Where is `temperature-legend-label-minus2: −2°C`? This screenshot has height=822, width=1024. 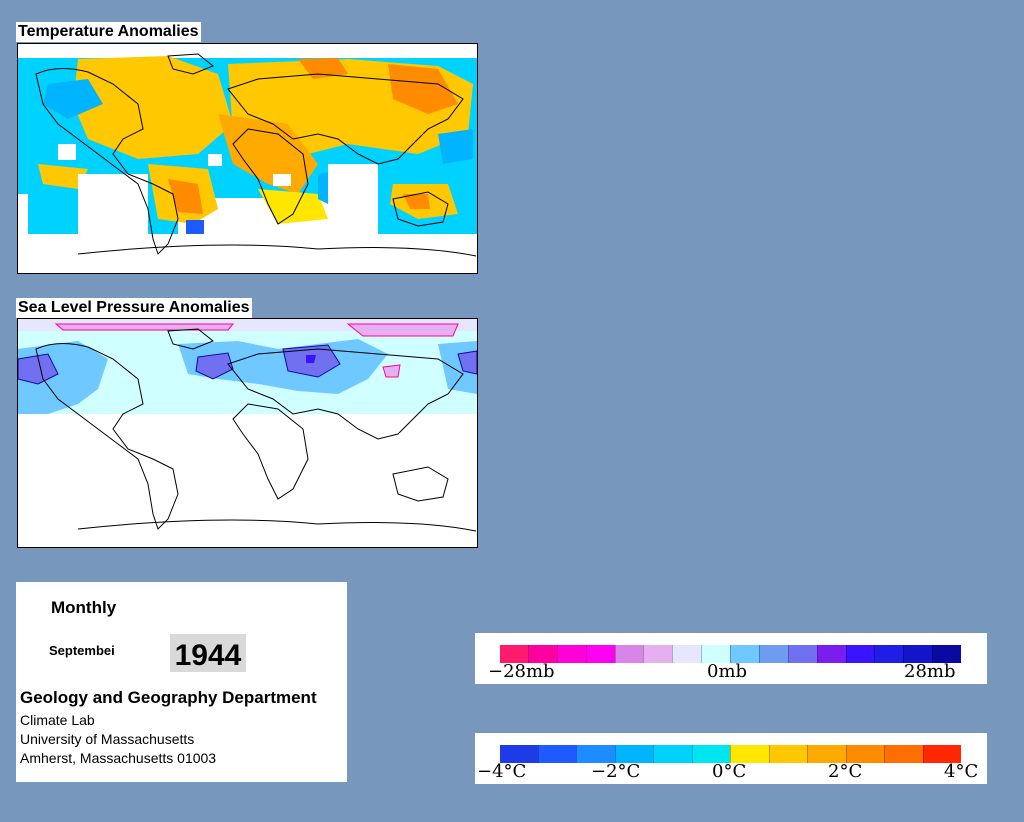 temperature-legend-label-minus2: −2°C is located at coordinates (616, 771).